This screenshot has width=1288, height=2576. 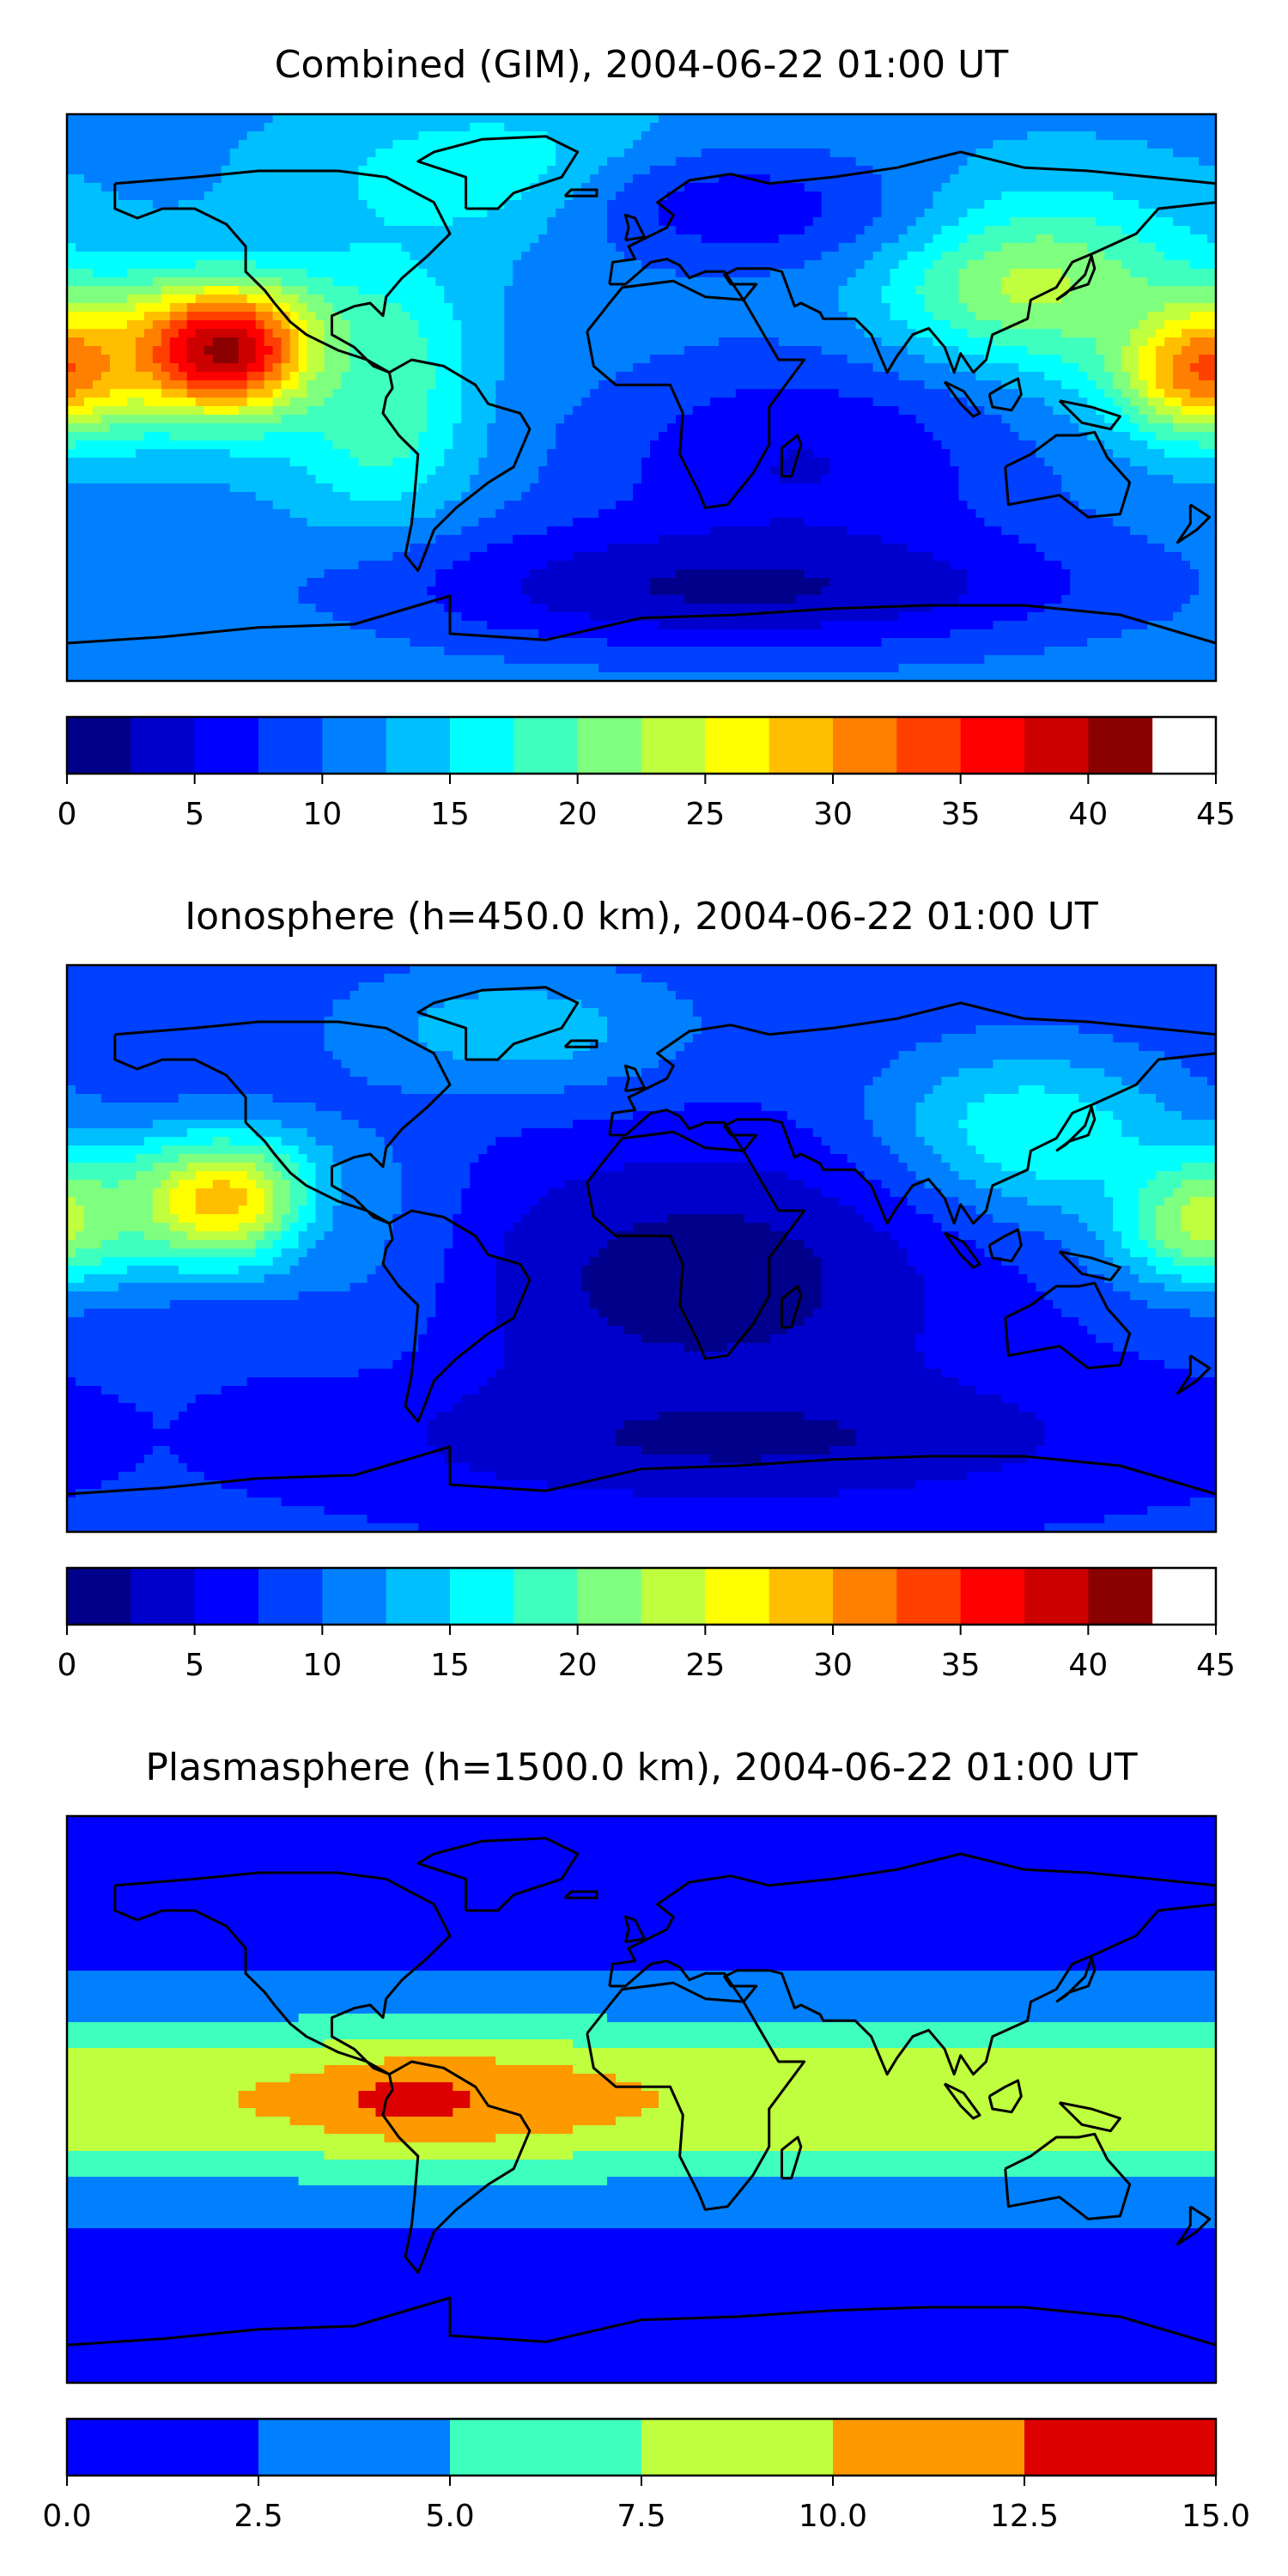 I want to click on south-america-outline, so click(x=457, y=466).